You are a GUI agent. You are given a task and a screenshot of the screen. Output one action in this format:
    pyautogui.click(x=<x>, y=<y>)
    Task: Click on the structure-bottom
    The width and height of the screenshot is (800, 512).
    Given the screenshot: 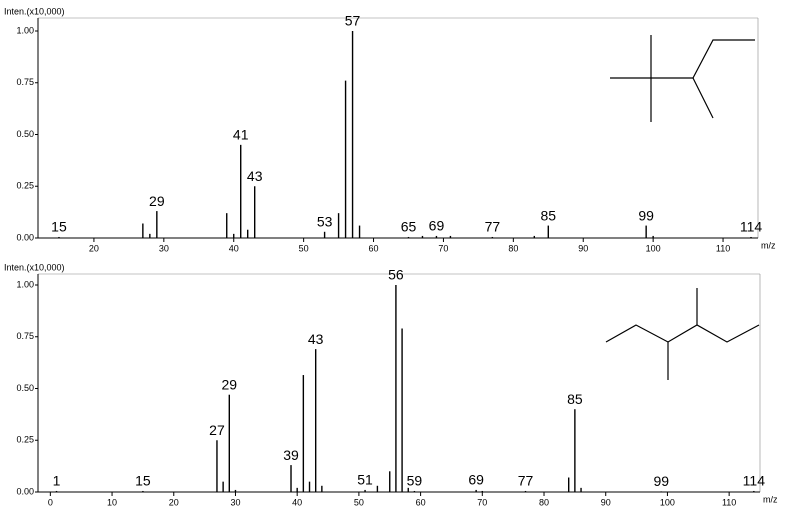 What is the action you would take?
    pyautogui.click(x=682, y=334)
    